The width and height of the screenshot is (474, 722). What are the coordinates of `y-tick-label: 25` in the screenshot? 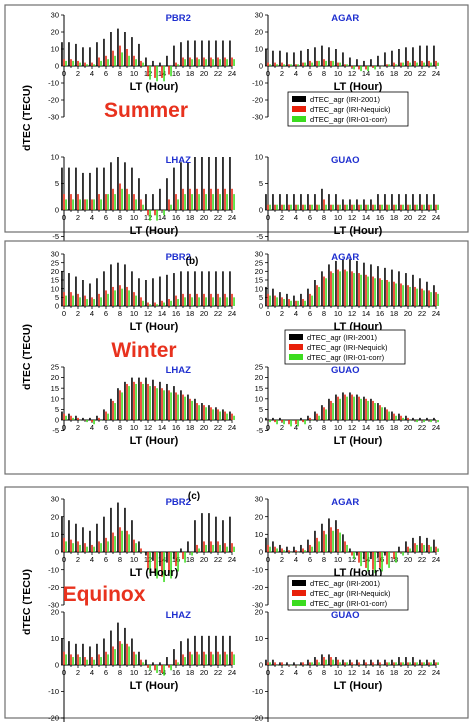 It's located at (259, 262).